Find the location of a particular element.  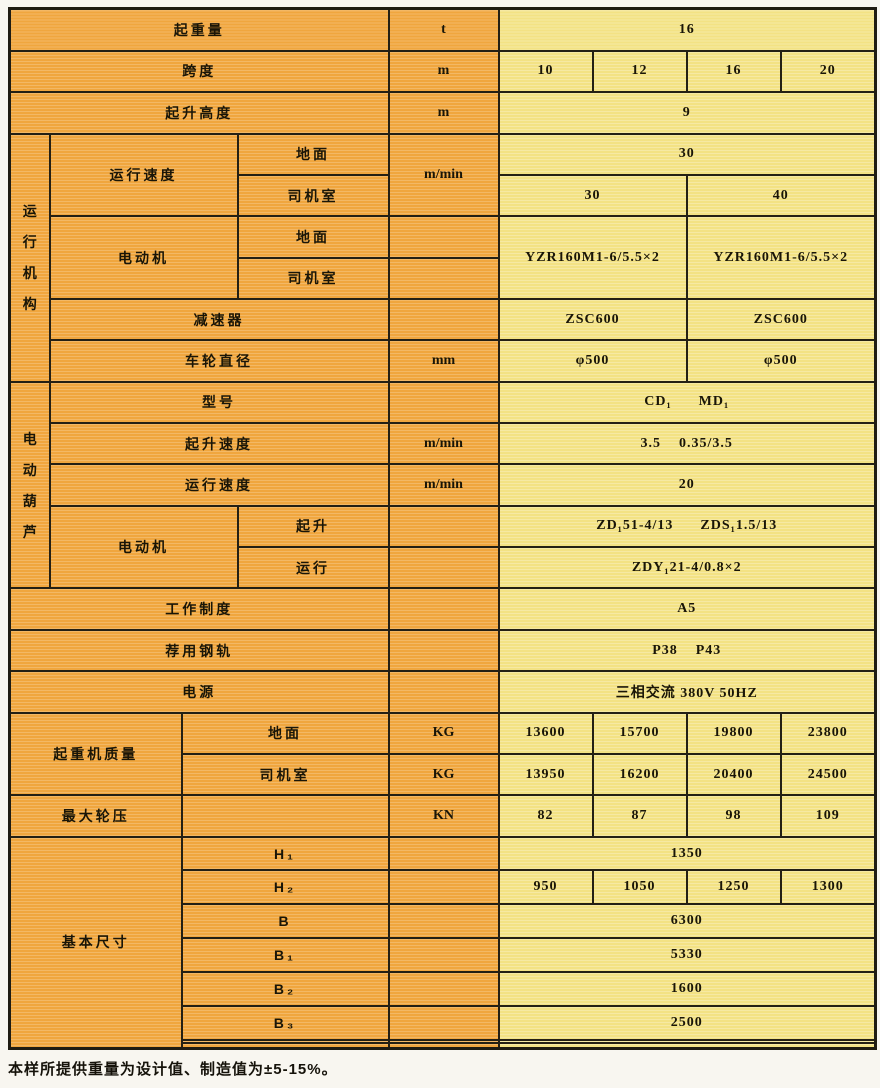

label-cell: B₁ is located at coordinates (285, 955).